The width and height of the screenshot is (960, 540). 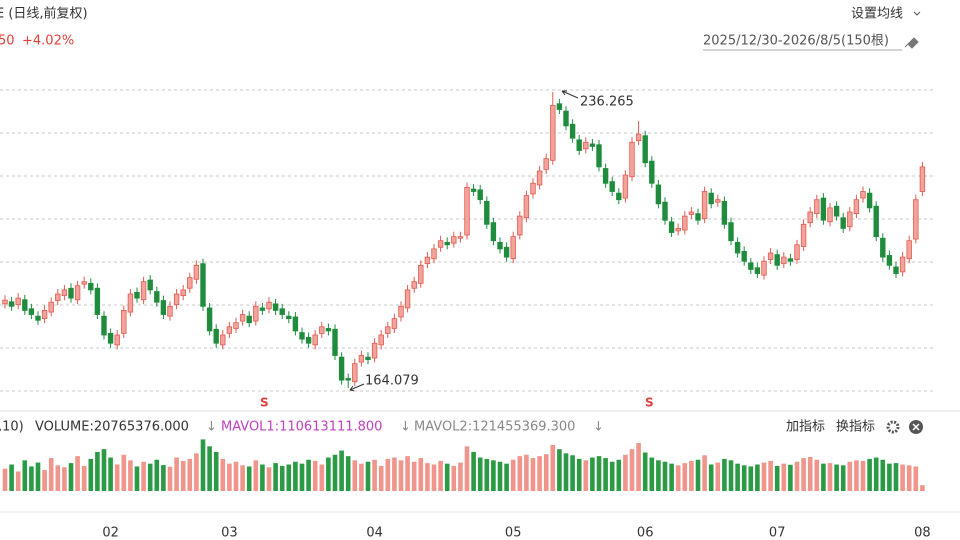 I want to click on mavol2: MAVOL2:121455369.300, so click(x=494, y=427).